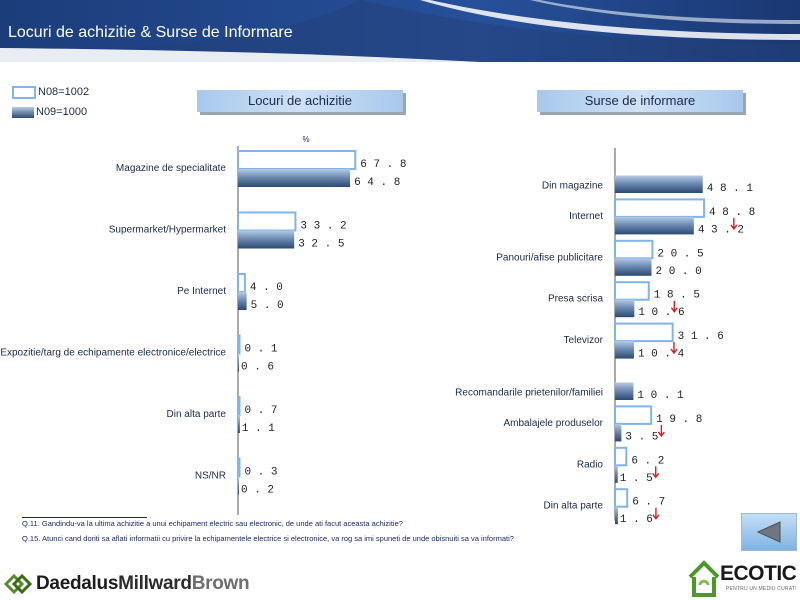  What do you see at coordinates (323, 227) in the screenshot?
I see `left-chart-value-label-2008: 3 3 . 2` at bounding box center [323, 227].